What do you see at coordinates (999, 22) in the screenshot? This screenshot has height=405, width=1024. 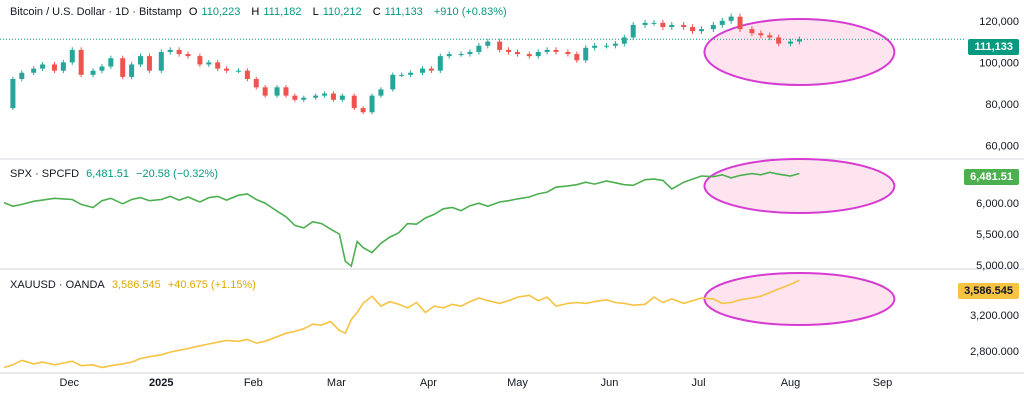 I see `y-tick-label: 120,000` at bounding box center [999, 22].